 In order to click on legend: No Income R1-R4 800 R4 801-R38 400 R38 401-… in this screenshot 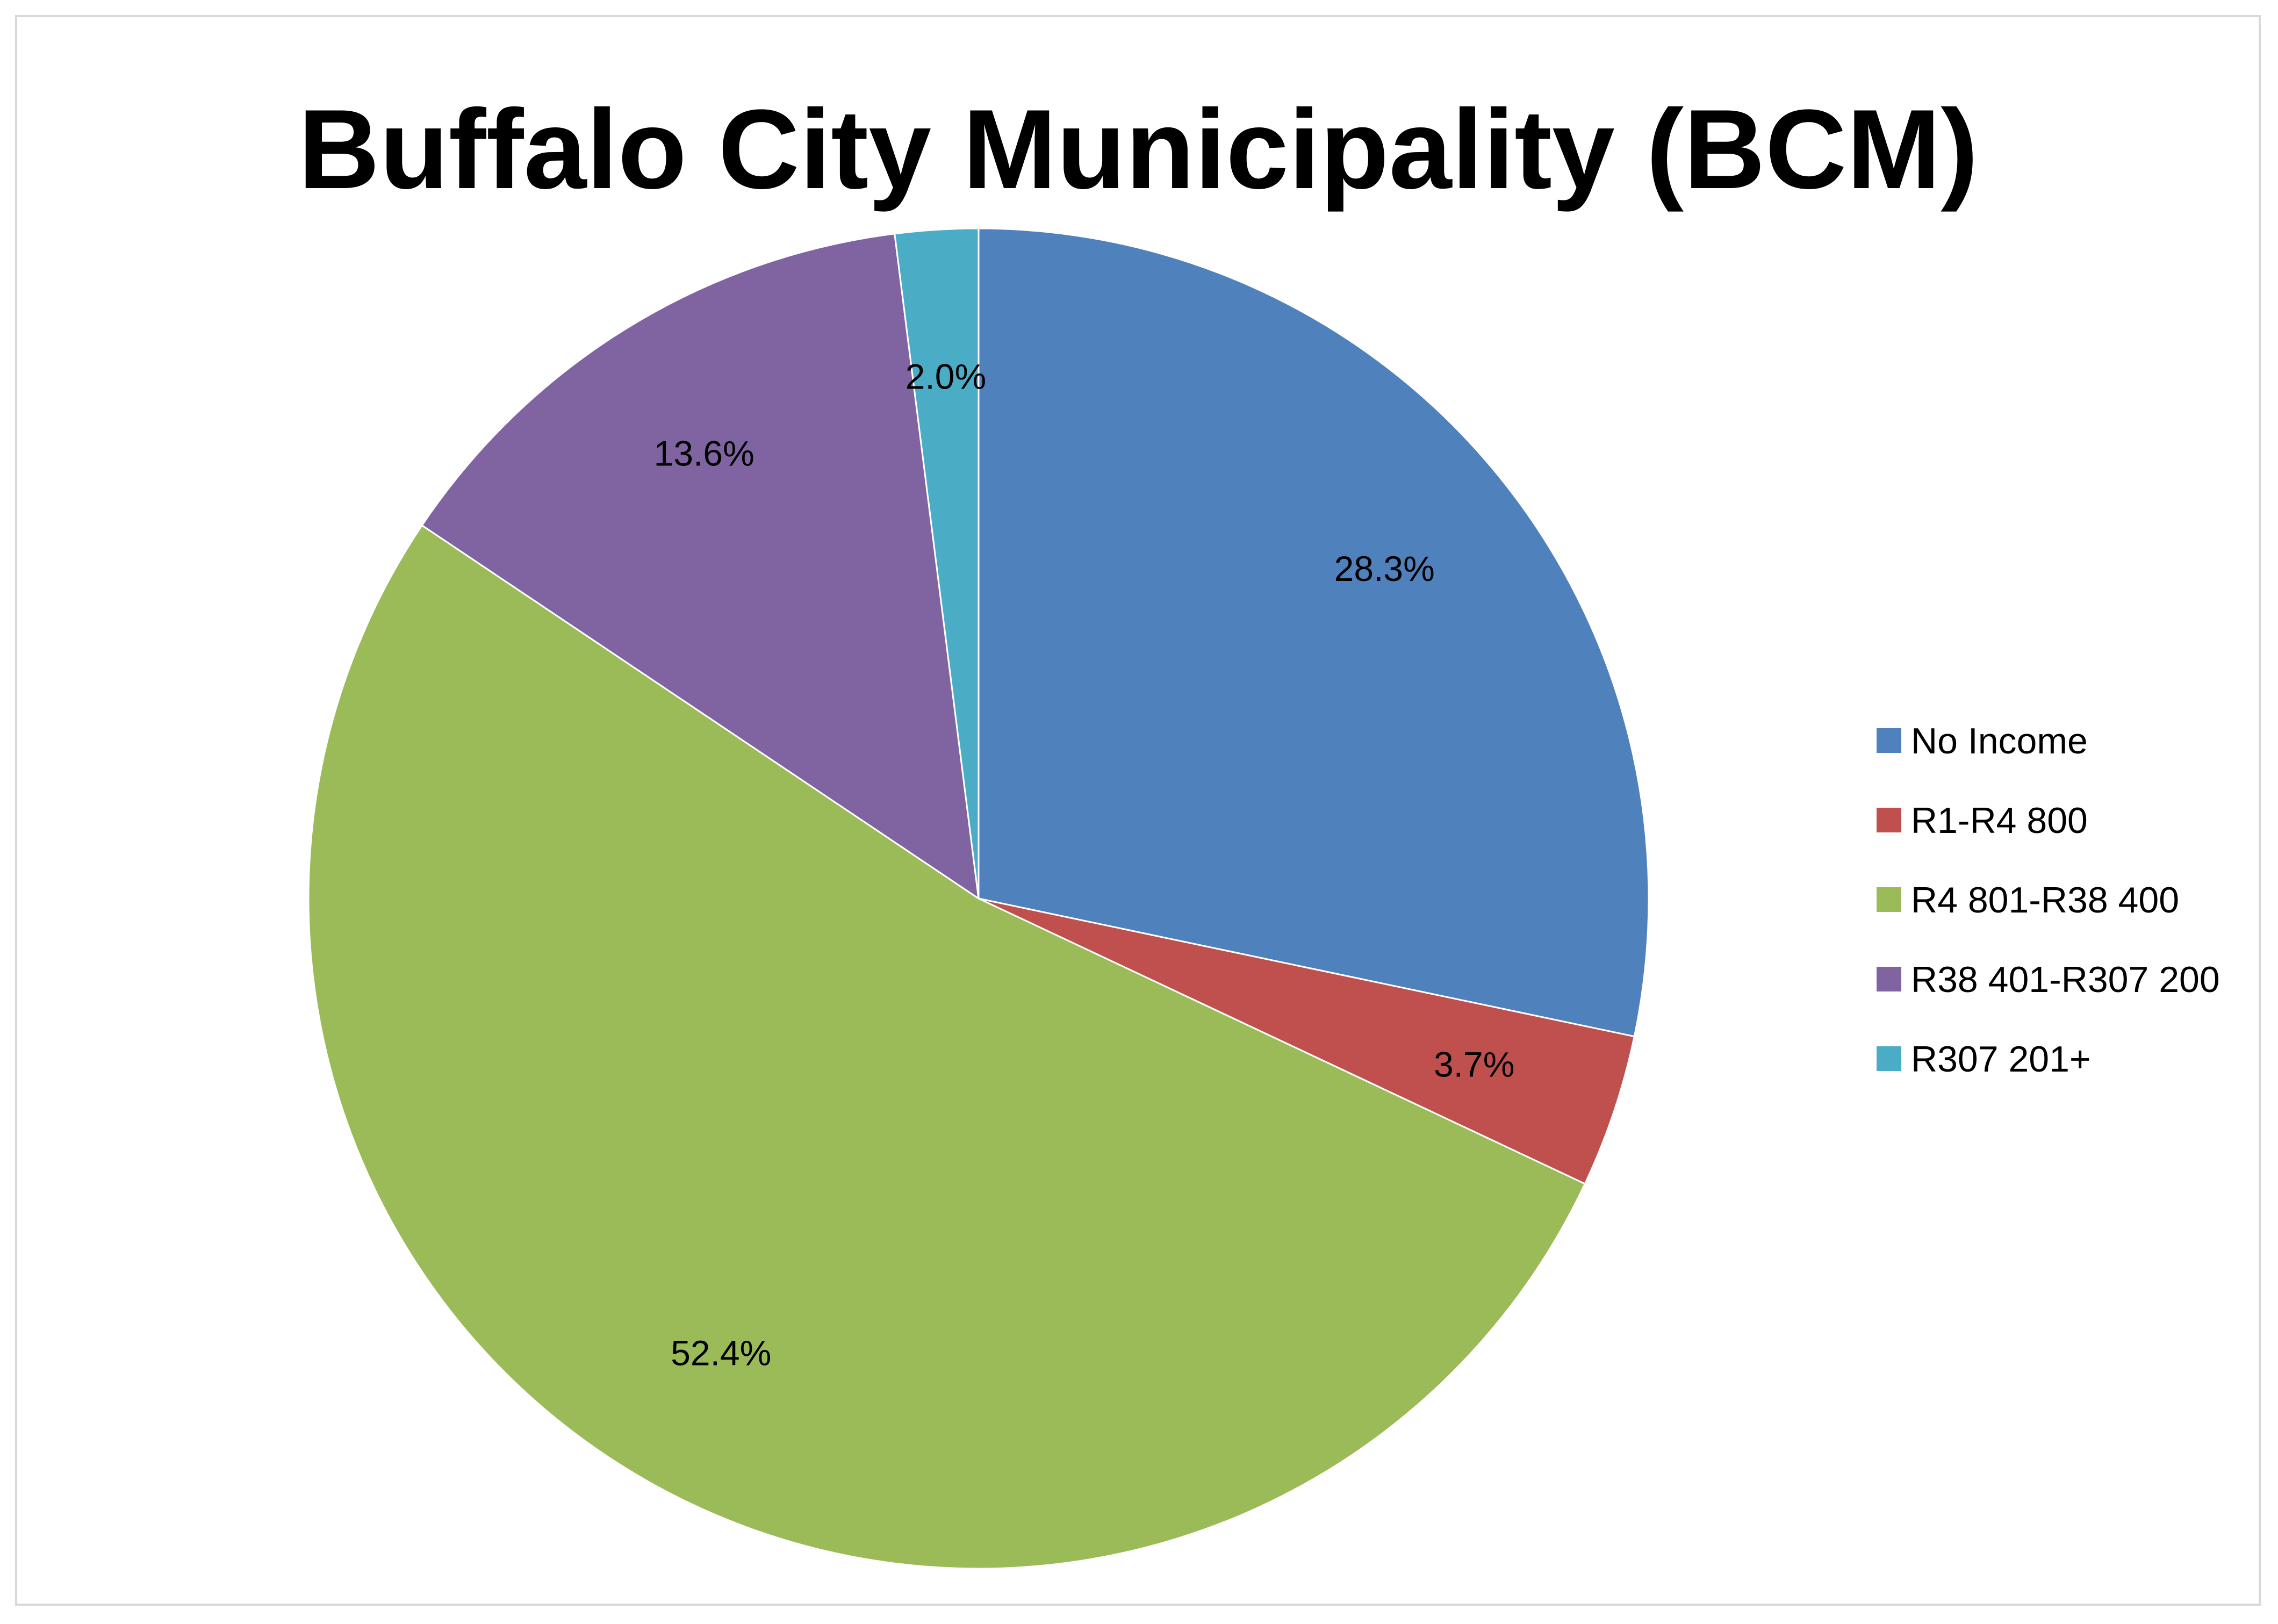, I will do `click(2048, 900)`.